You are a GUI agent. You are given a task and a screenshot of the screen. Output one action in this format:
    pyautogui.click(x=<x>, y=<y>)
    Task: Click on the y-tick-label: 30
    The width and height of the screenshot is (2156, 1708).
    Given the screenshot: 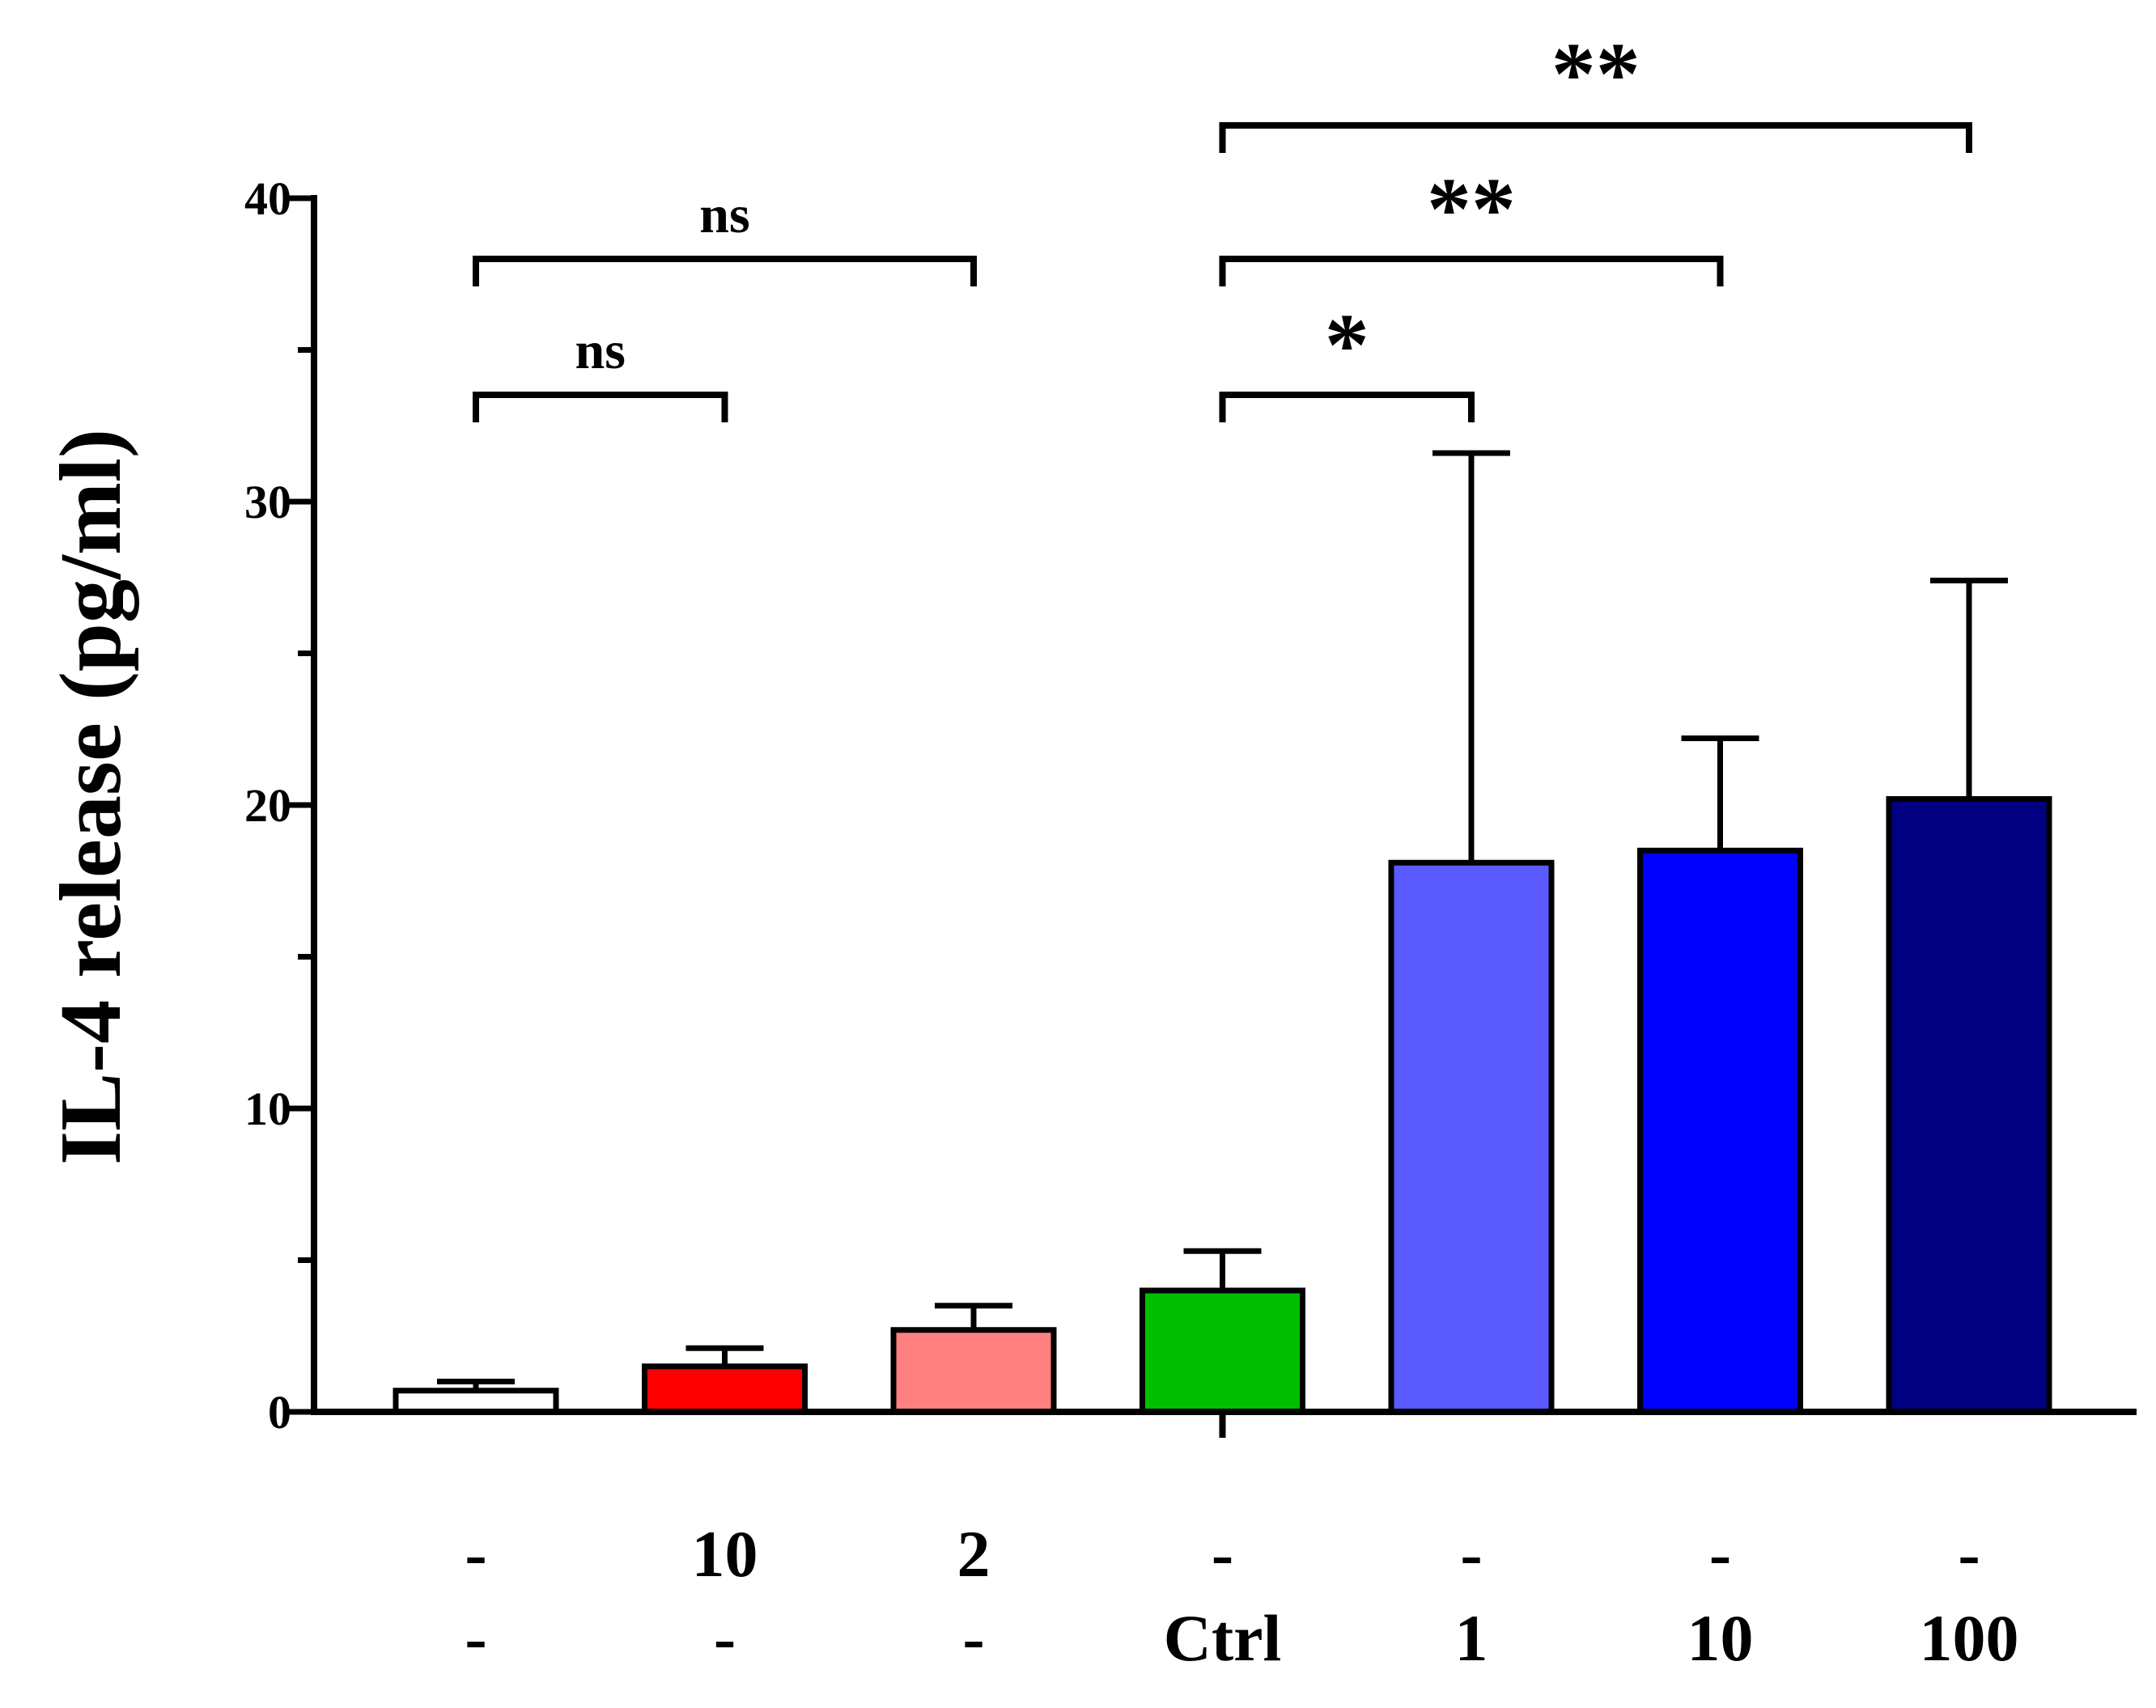 What is the action you would take?
    pyautogui.click(x=267, y=502)
    